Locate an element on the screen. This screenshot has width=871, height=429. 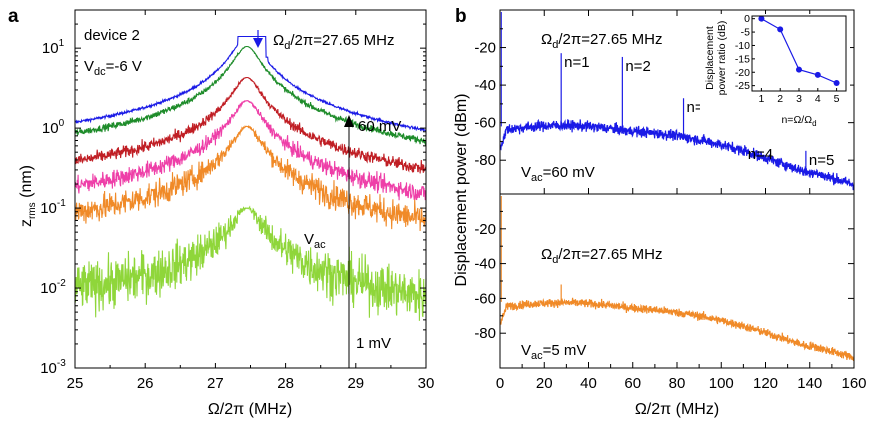
vac-high-label: 60 mV is located at coordinates (379, 126).